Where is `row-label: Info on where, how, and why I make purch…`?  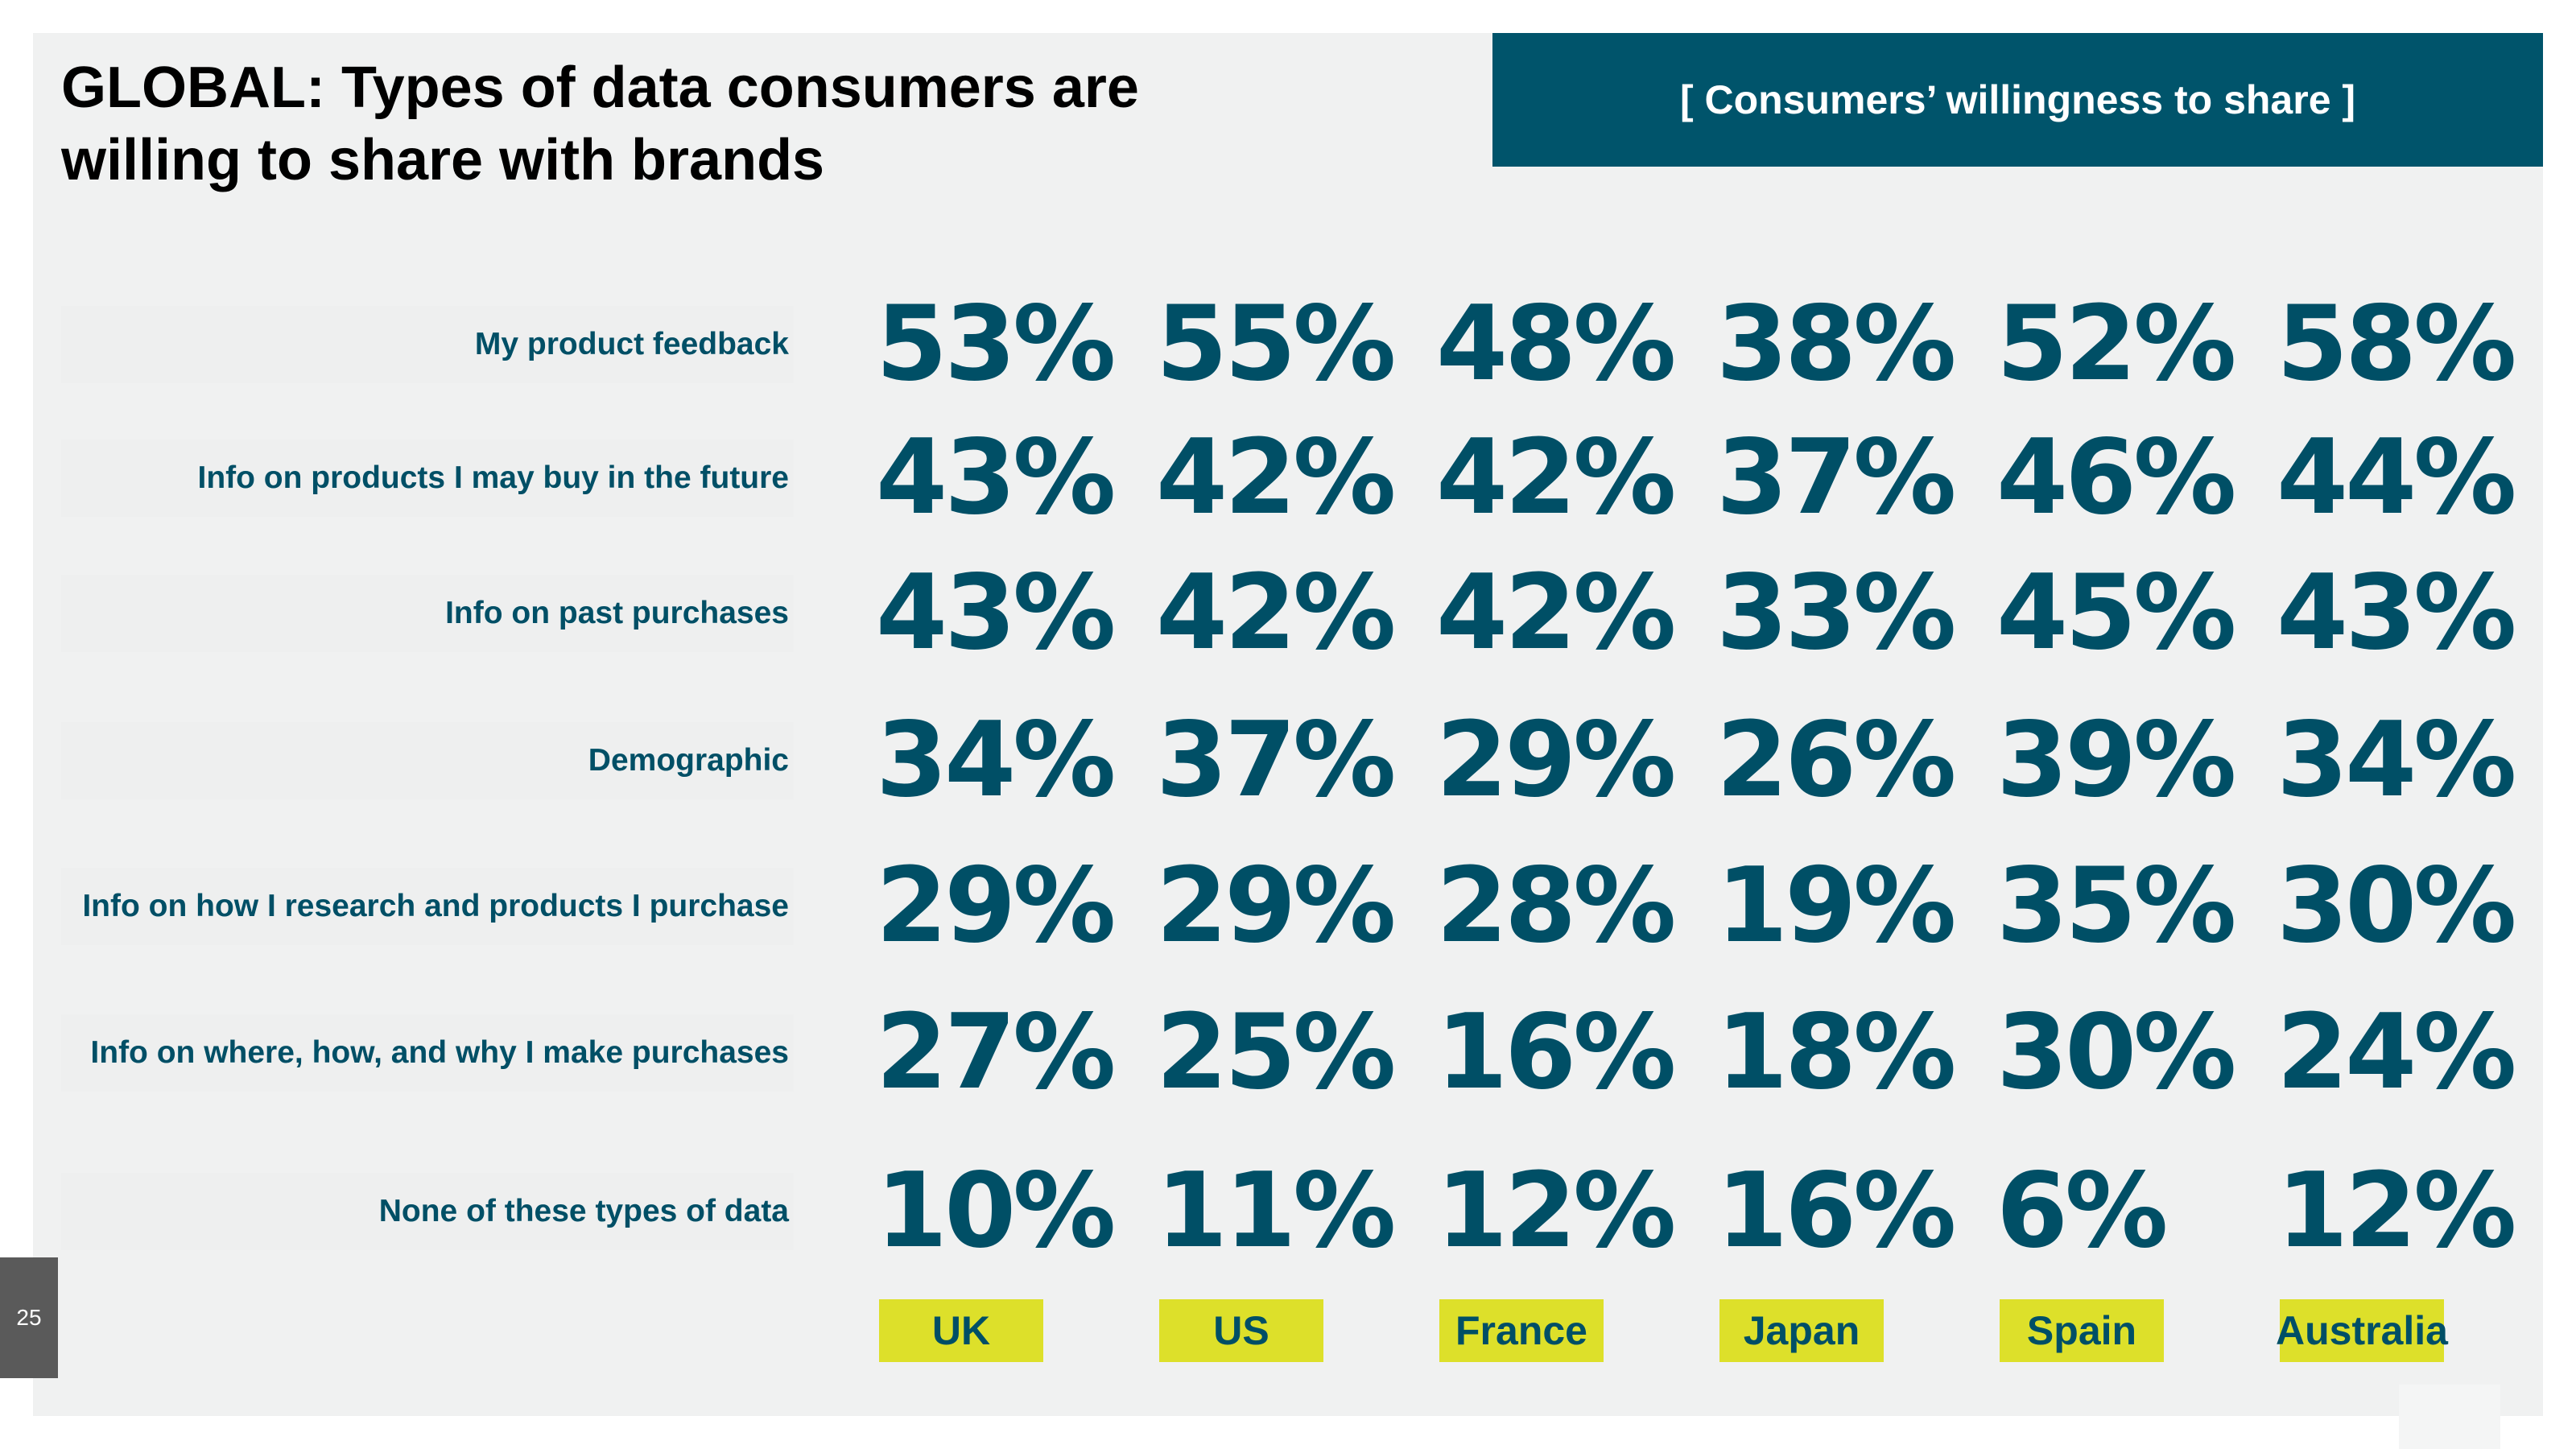 row-label: Info on where, how, and why I make purch… is located at coordinates (439, 1052).